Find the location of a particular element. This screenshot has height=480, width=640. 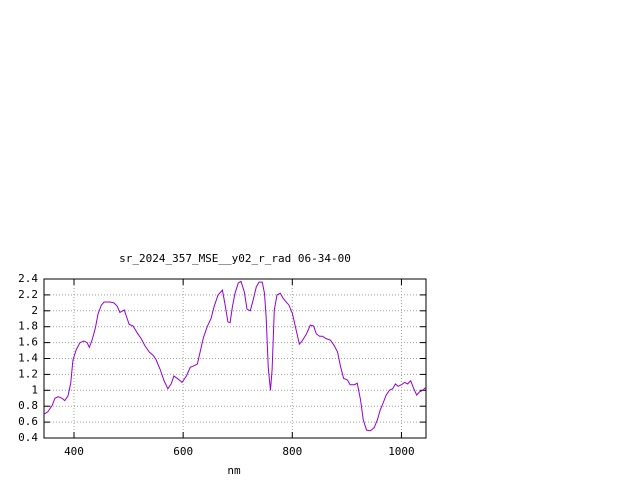

y-tick-label: 0.4 is located at coordinates (28, 437).